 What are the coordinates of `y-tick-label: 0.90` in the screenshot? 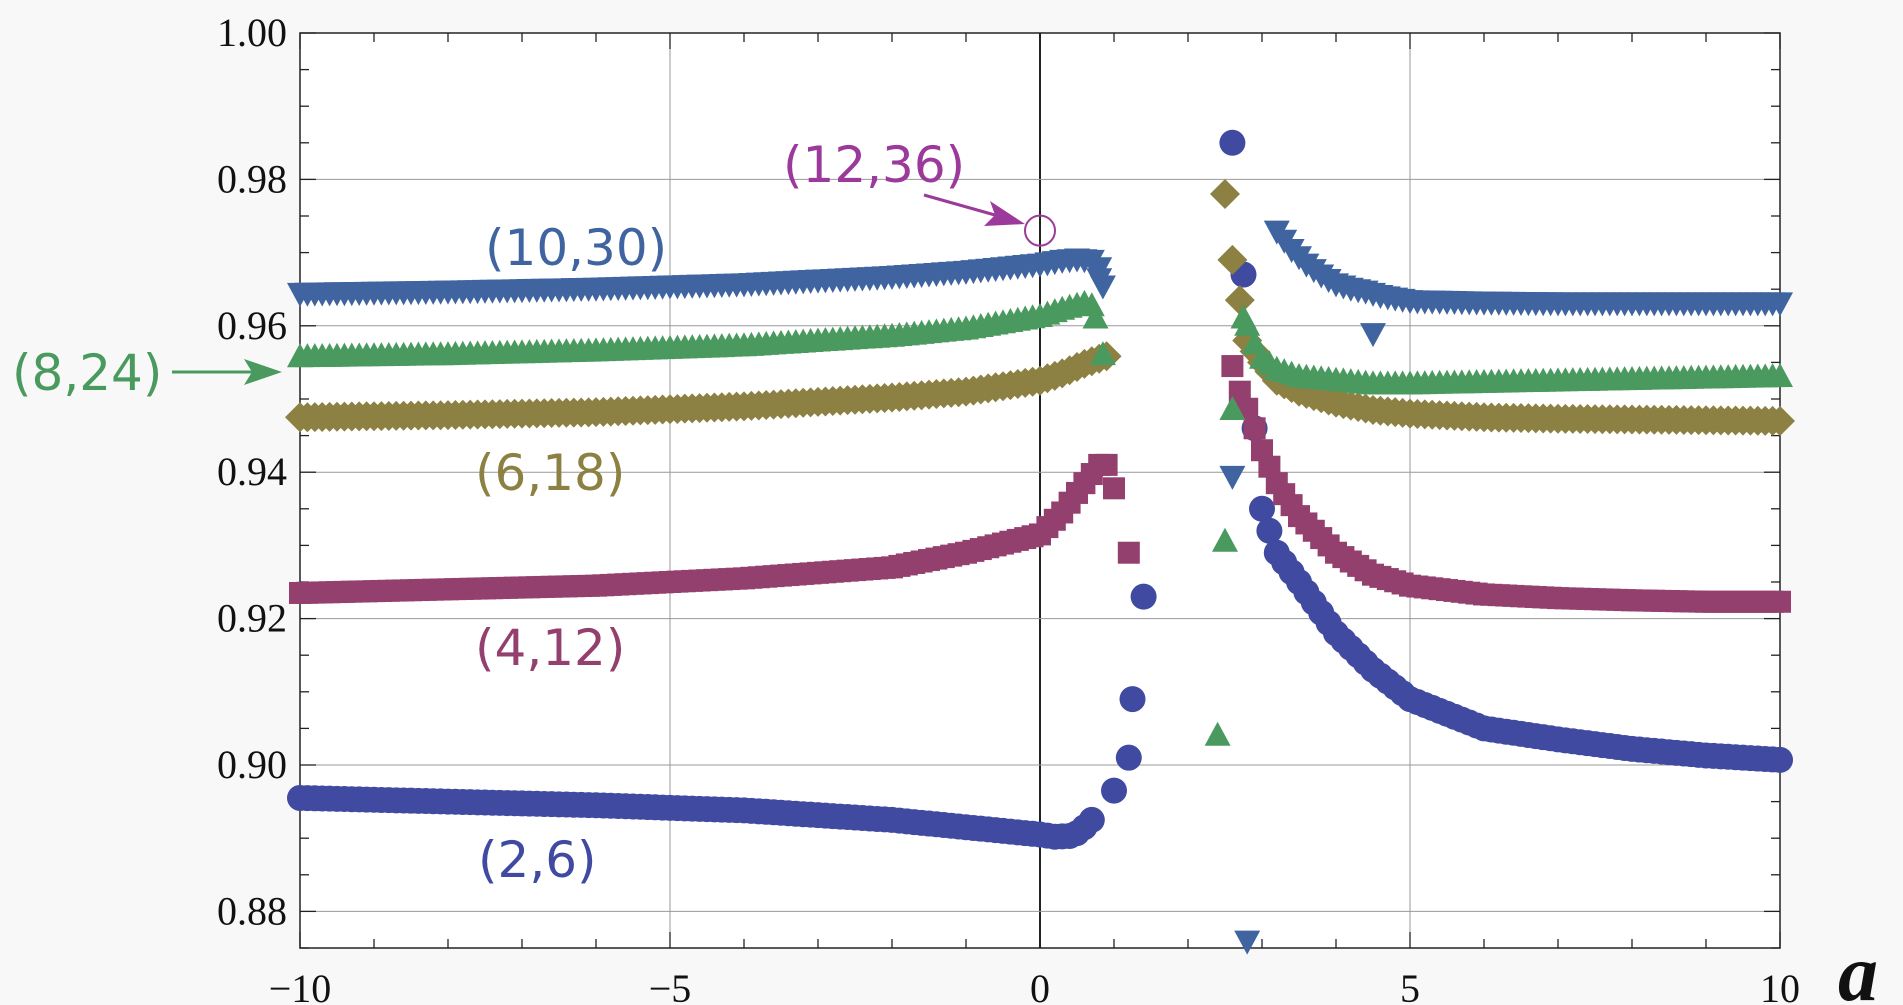 It's located at (252, 764).